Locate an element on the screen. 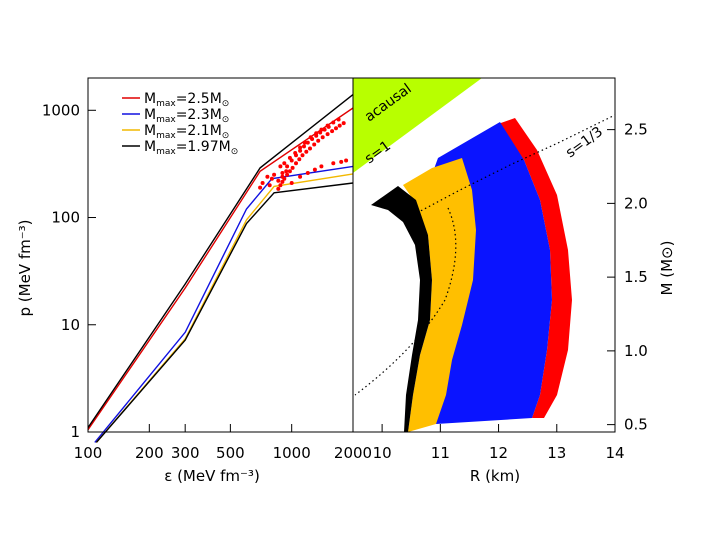  eos-y-tick-label: 1 is located at coordinates (75, 432).